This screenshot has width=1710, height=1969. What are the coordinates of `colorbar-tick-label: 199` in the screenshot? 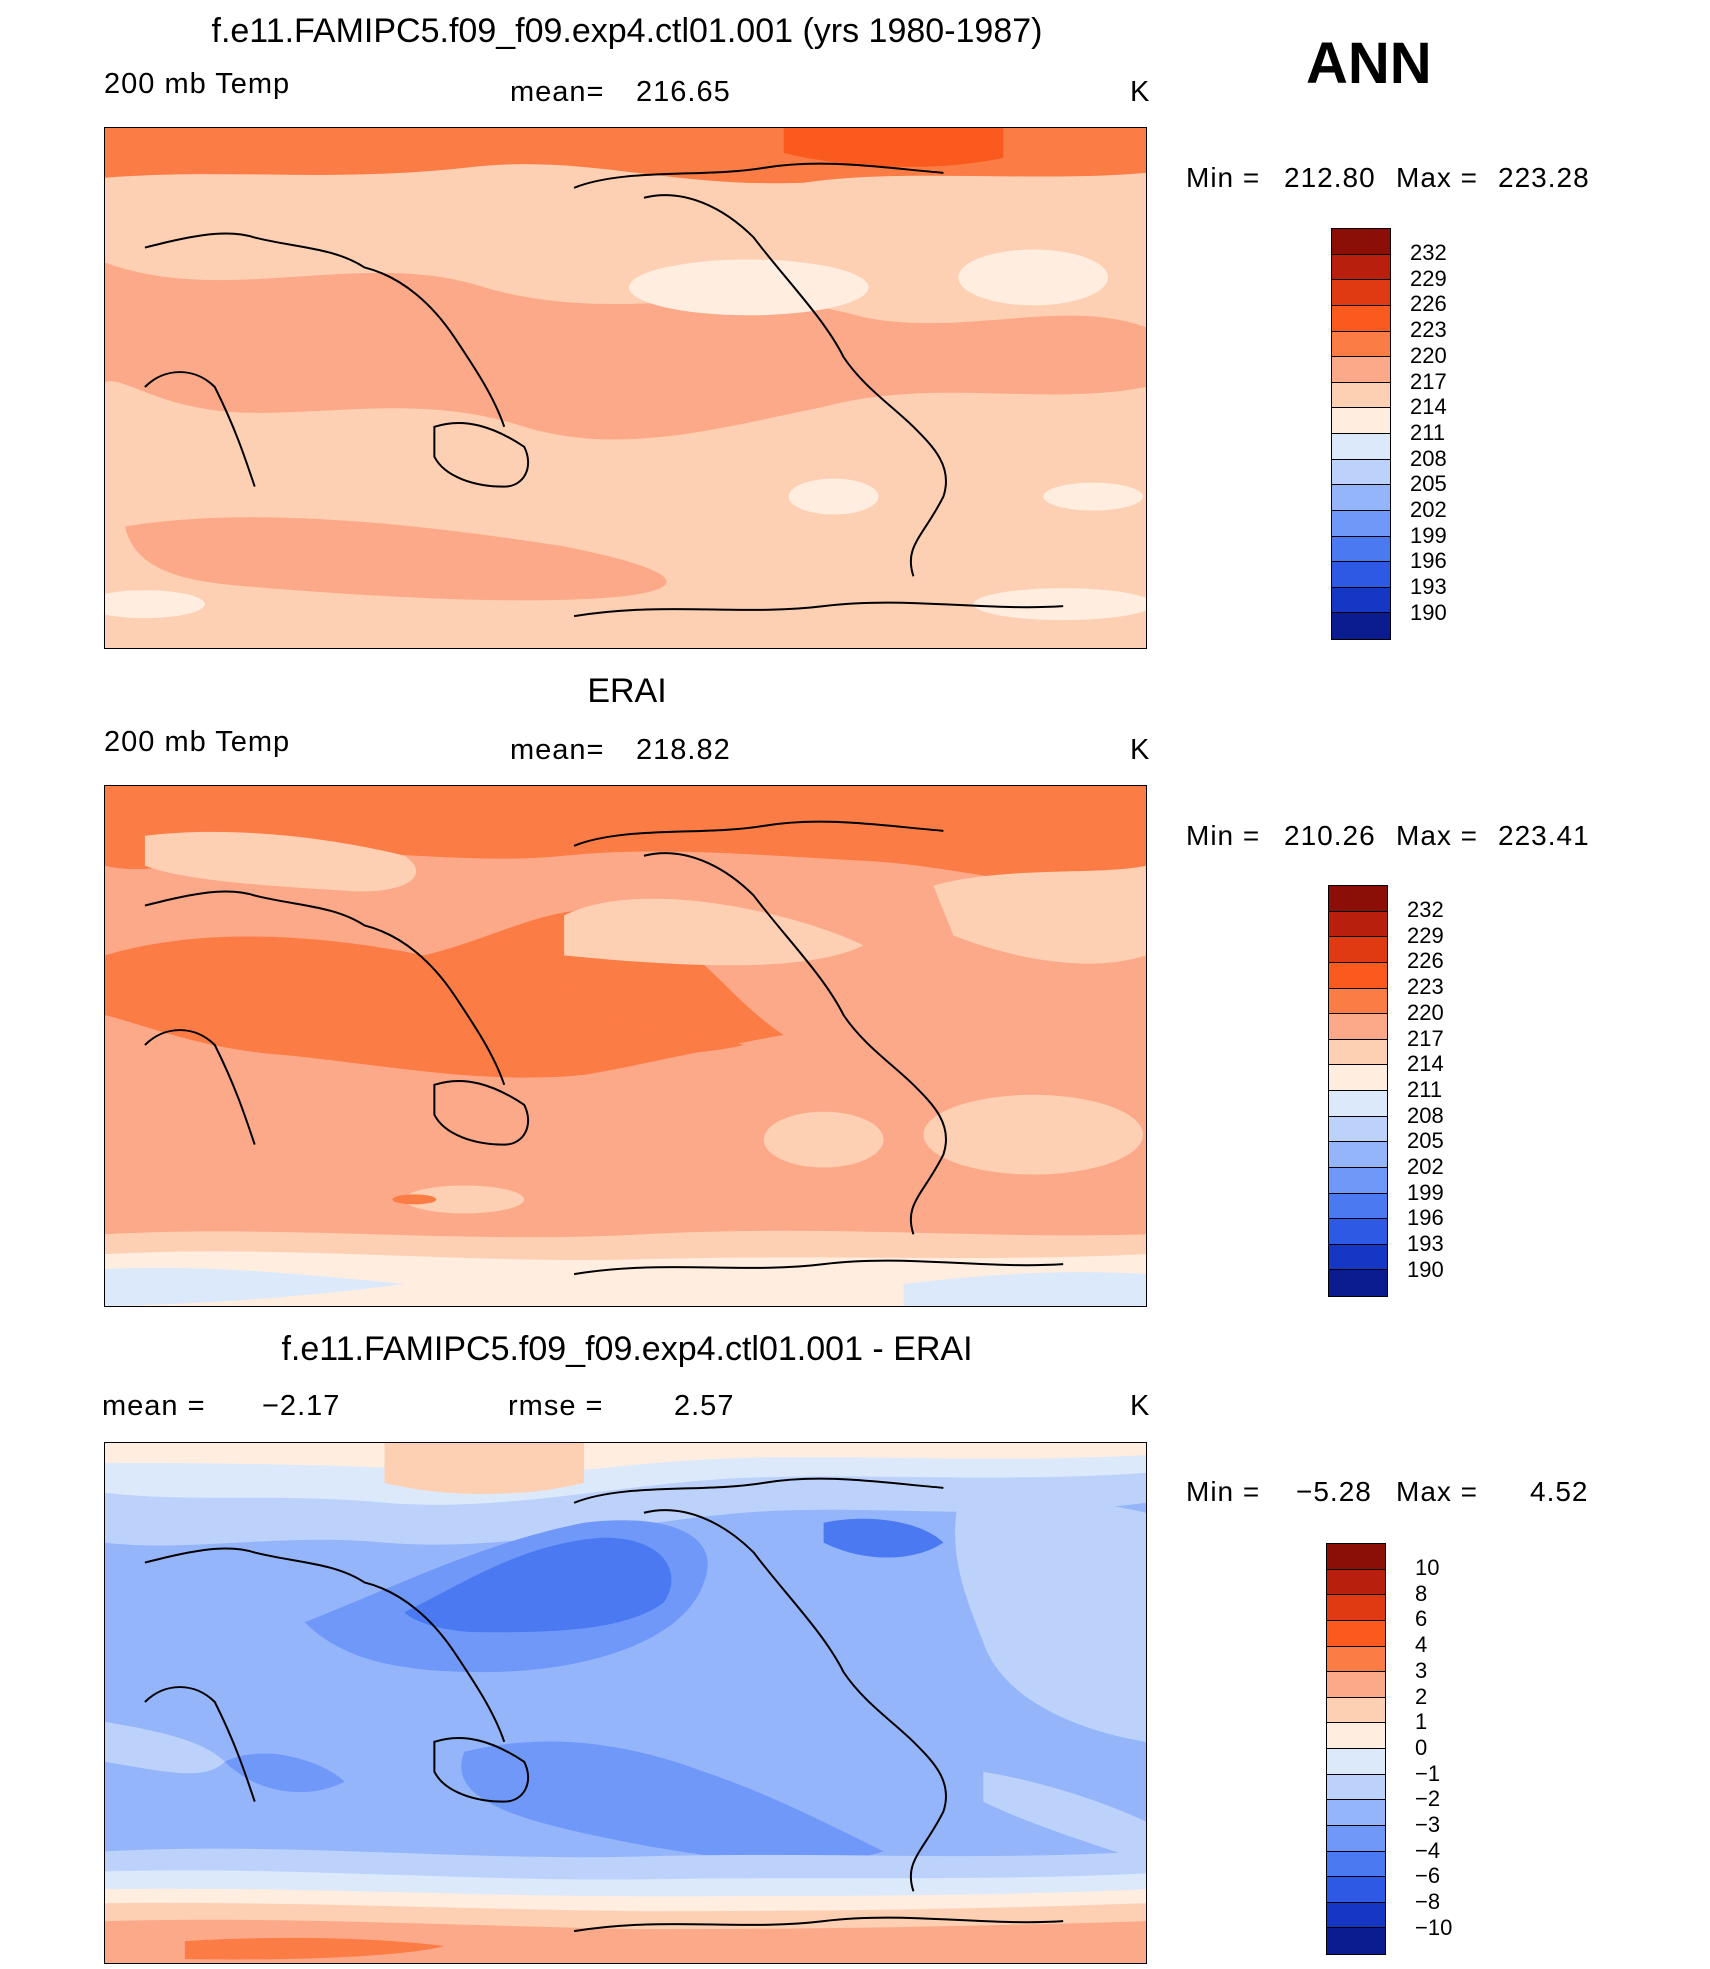 It's located at (1425, 1192).